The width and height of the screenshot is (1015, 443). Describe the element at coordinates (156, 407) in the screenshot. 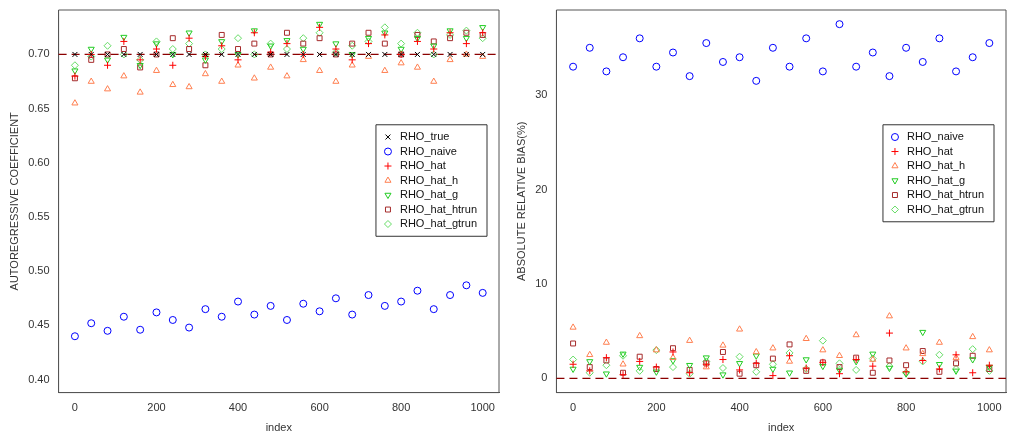

I see `x-tick-label: 200` at that location.